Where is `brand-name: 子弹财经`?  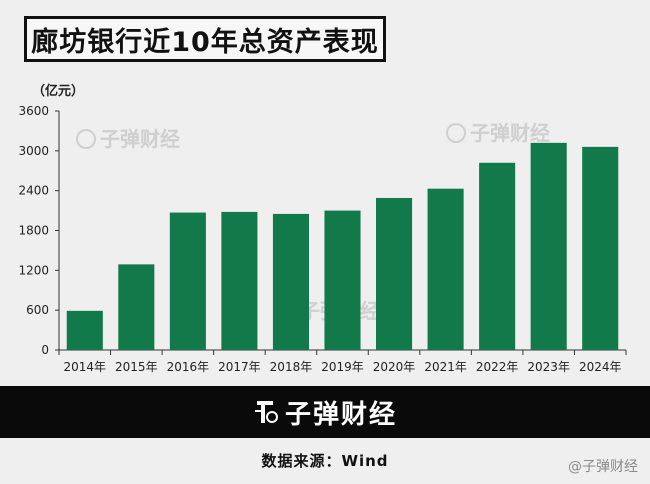
brand-name: 子弹财经 is located at coordinates (340, 414).